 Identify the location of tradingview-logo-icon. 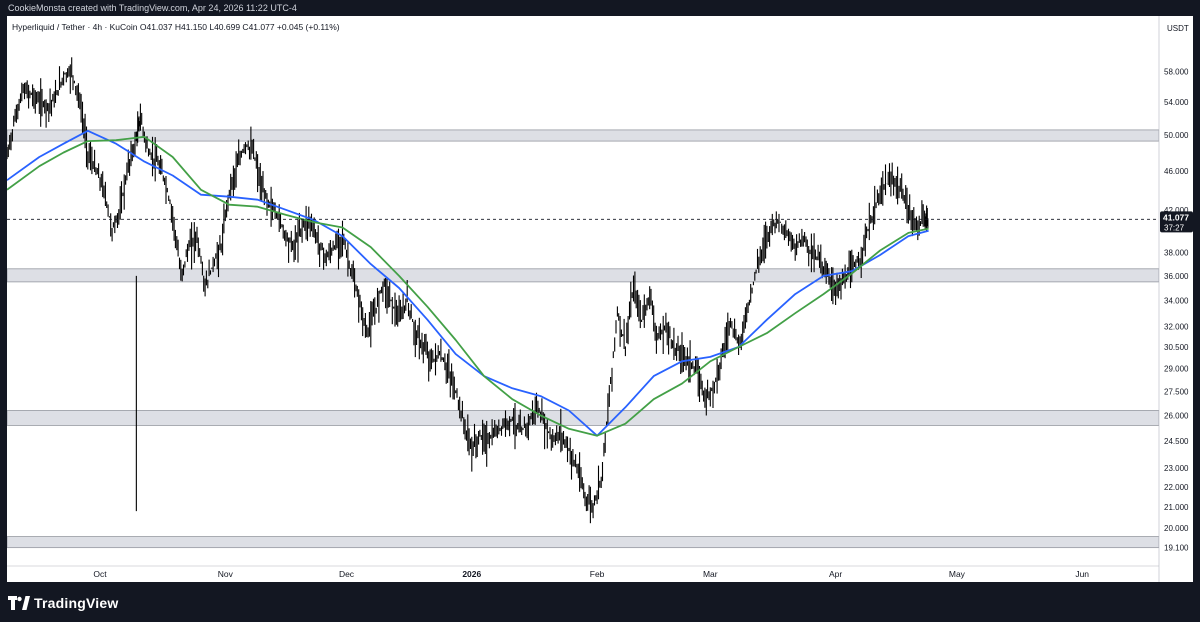
(19, 603).